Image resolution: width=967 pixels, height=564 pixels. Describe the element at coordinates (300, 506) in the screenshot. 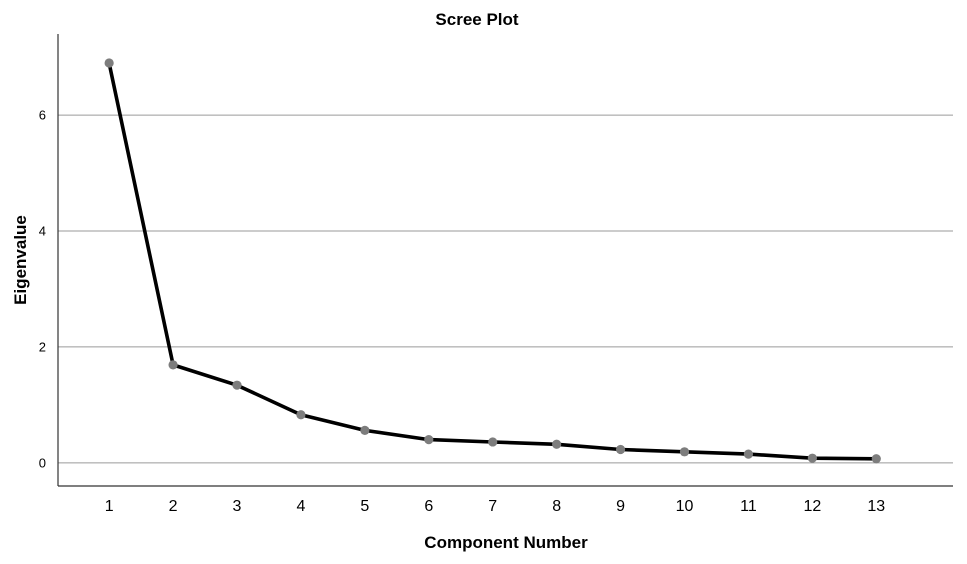

I see `x-tick-label: 4` at that location.